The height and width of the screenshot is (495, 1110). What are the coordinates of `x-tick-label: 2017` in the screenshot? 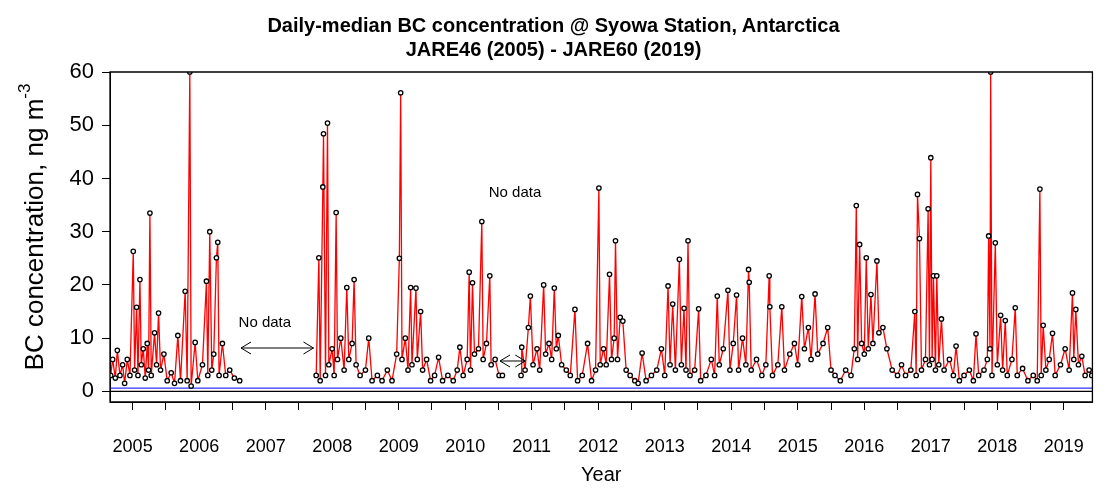 It's located at (930, 445).